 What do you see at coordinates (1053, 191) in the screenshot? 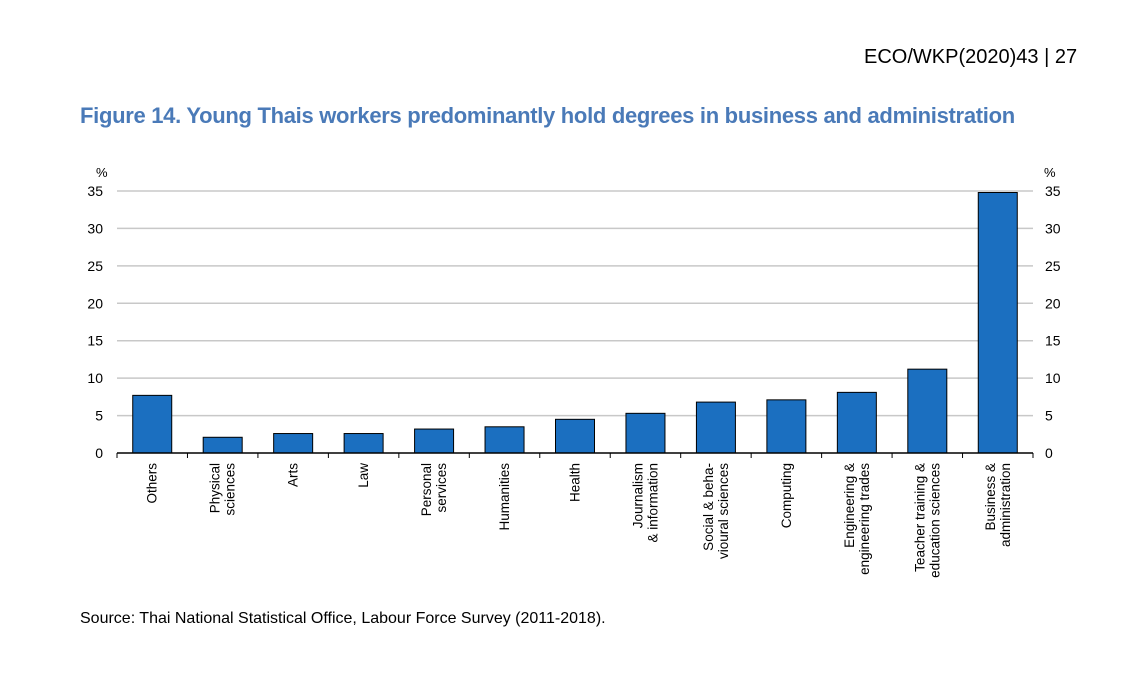
I see `y-tick-label-right: 35` at bounding box center [1053, 191].